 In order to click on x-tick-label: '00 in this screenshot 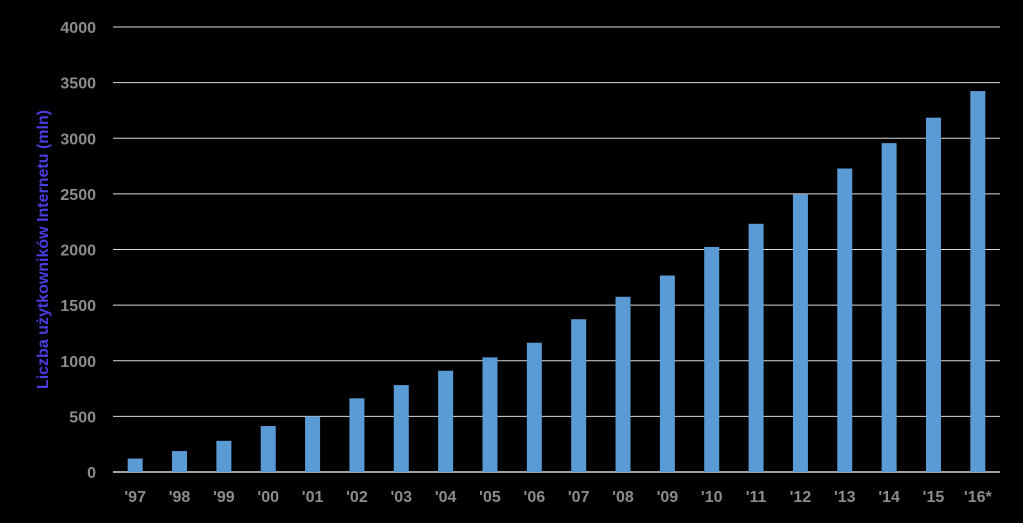, I will do `click(268, 497)`.